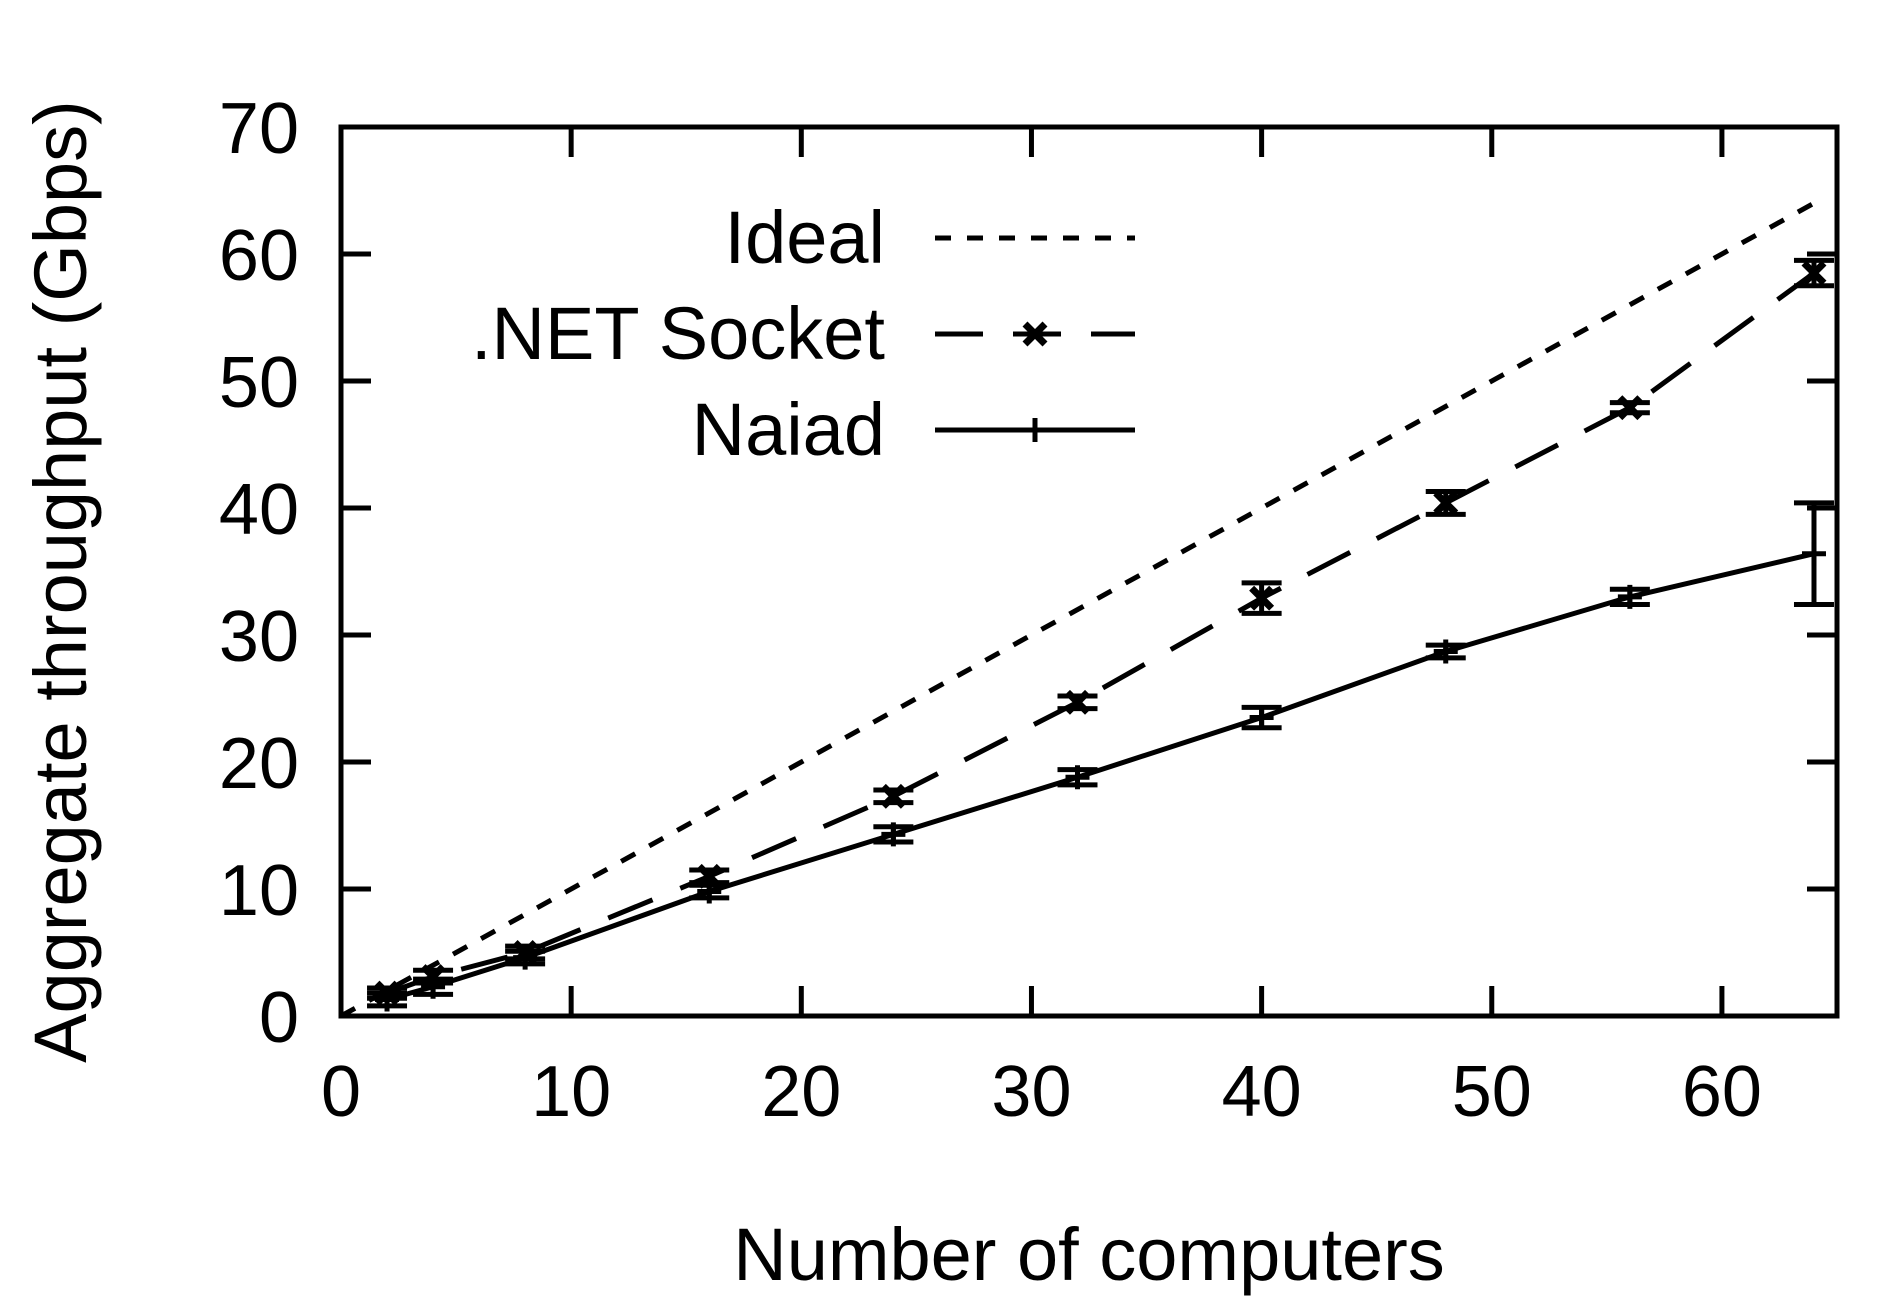  I want to click on y-tick-label: 50, so click(259, 383).